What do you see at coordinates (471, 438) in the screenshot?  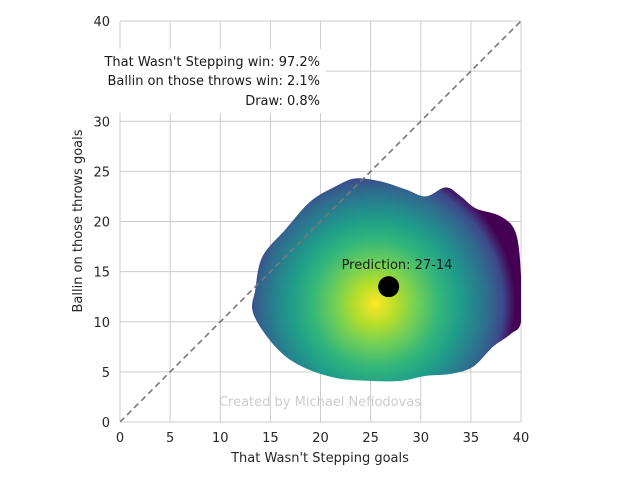 I see `x-tick-label: 35` at bounding box center [471, 438].